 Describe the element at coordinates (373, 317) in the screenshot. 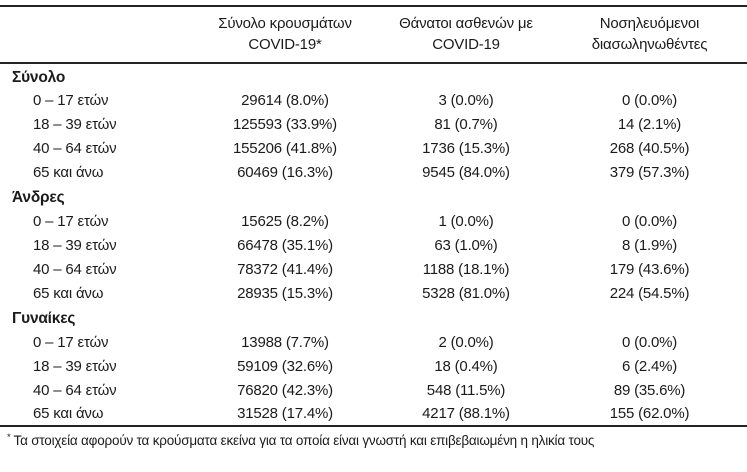

I see `section-row-women: Γυναίκες` at that location.